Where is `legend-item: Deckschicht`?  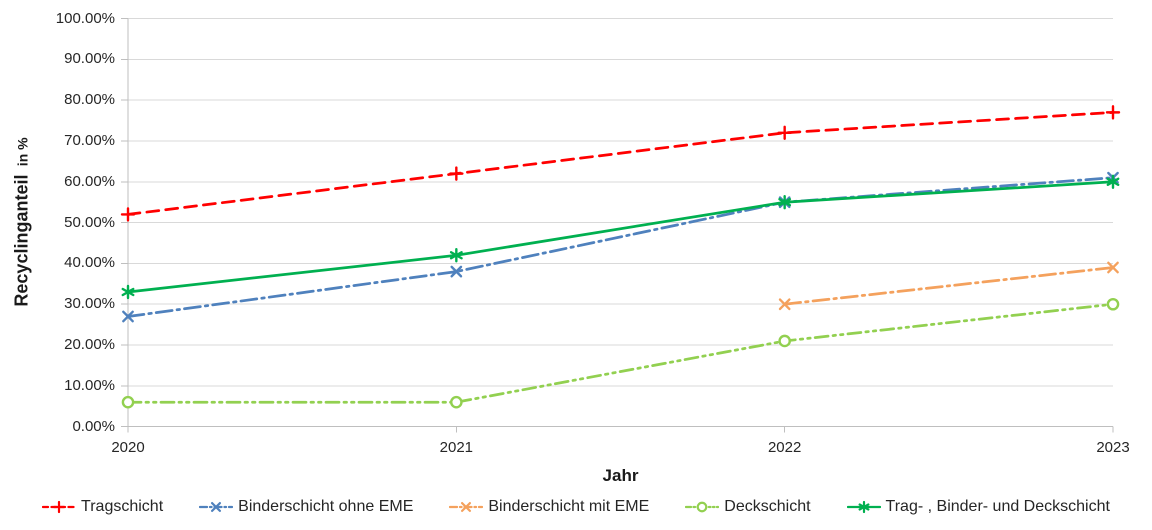 legend-item: Deckschicht is located at coordinates (748, 507).